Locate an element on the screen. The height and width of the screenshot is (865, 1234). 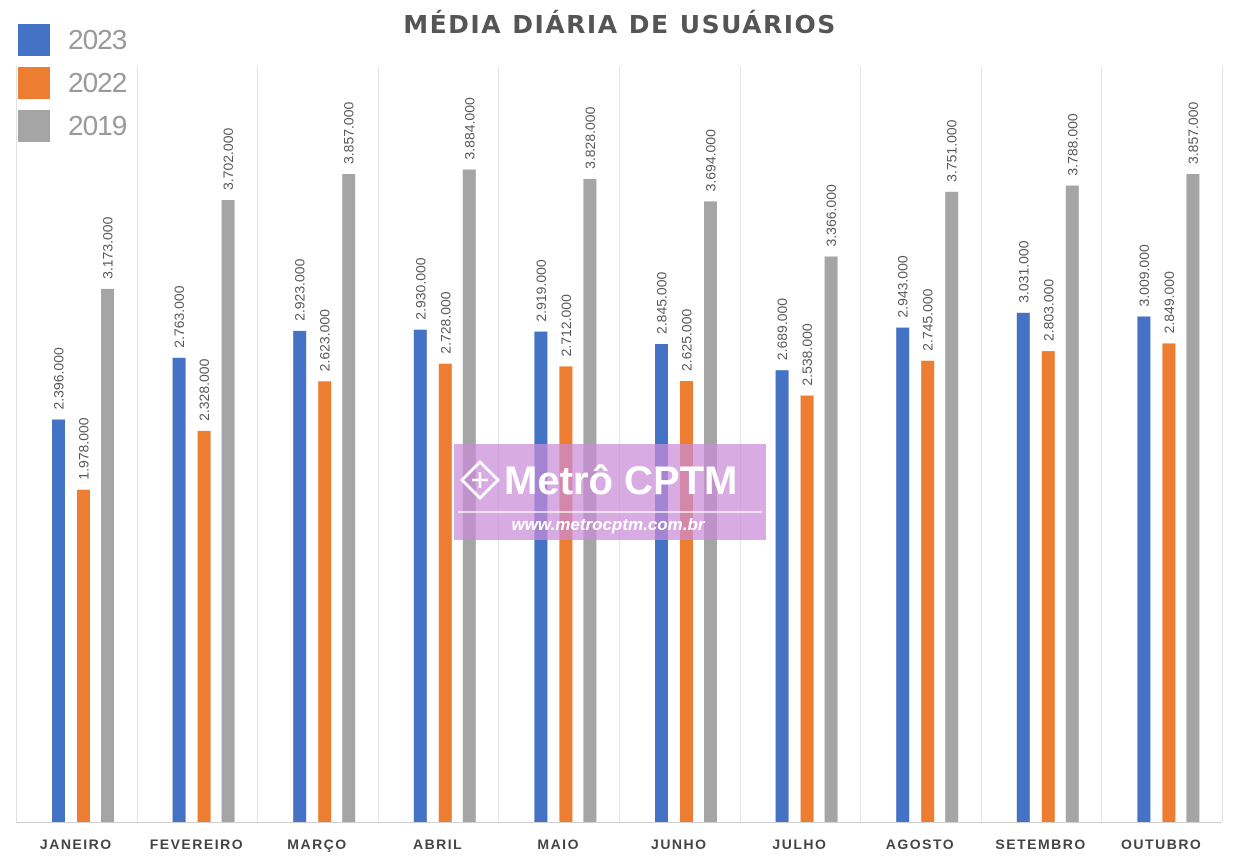
data-label-2019-6: 3.366.000 is located at coordinates (831, 215).